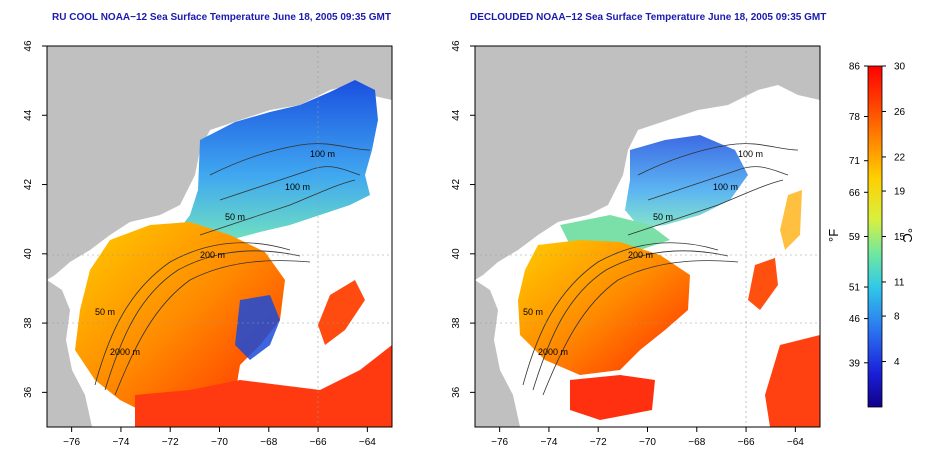 The width and height of the screenshot is (950, 475). What do you see at coordinates (855, 193) in the screenshot?
I see `colorbar-label-f: 66` at bounding box center [855, 193].